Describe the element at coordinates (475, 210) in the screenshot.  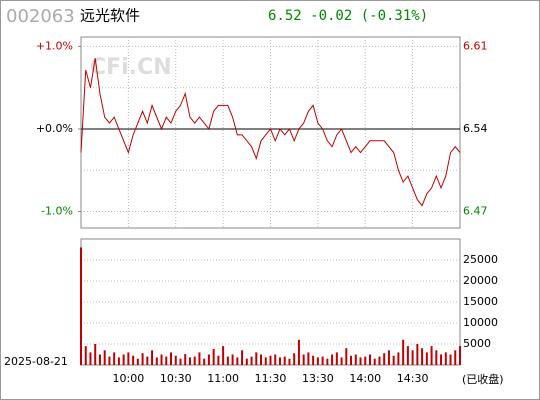
I see `y-tick-label: 6.47` at that location.